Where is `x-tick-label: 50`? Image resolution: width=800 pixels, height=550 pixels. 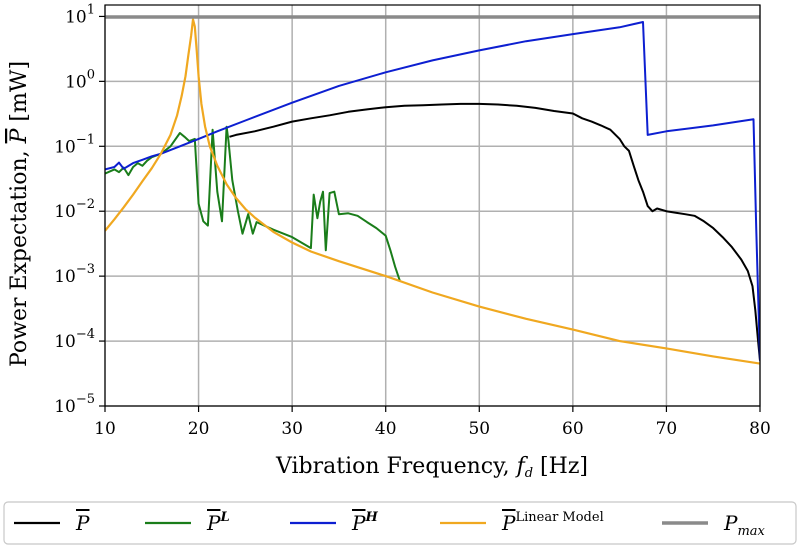 x-tick-label: 50 is located at coordinates (479, 429).